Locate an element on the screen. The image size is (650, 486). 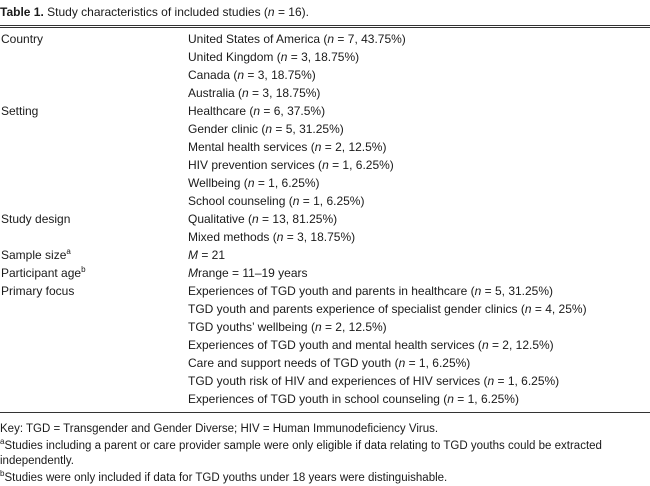
row-label: Study design is located at coordinates (35, 219).